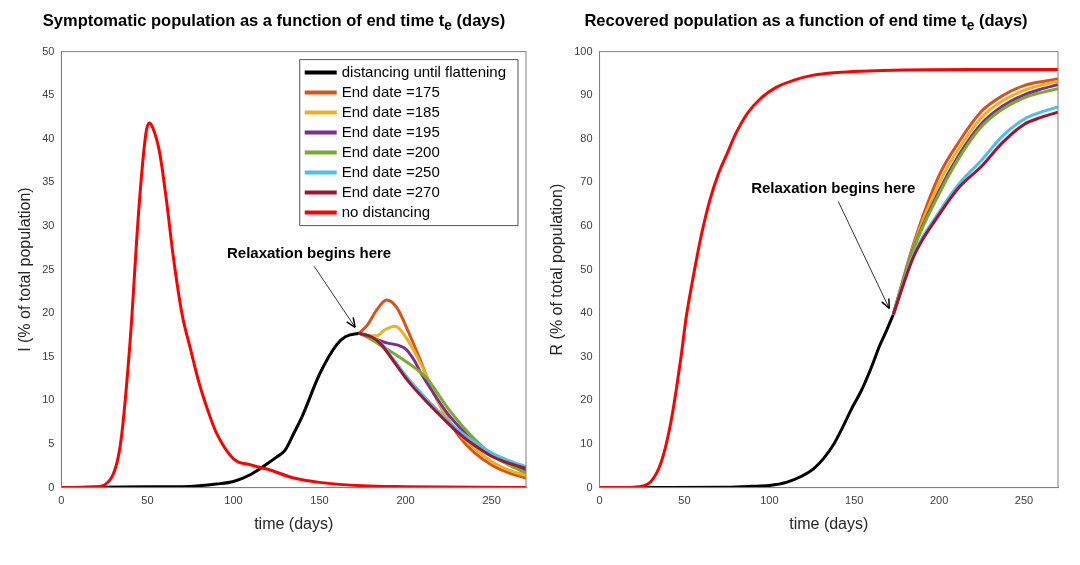  What do you see at coordinates (806, 23) in the screenshot?
I see `chart-title: Recovered population as a function of end time t$_{e}$ (days)` at bounding box center [806, 23].